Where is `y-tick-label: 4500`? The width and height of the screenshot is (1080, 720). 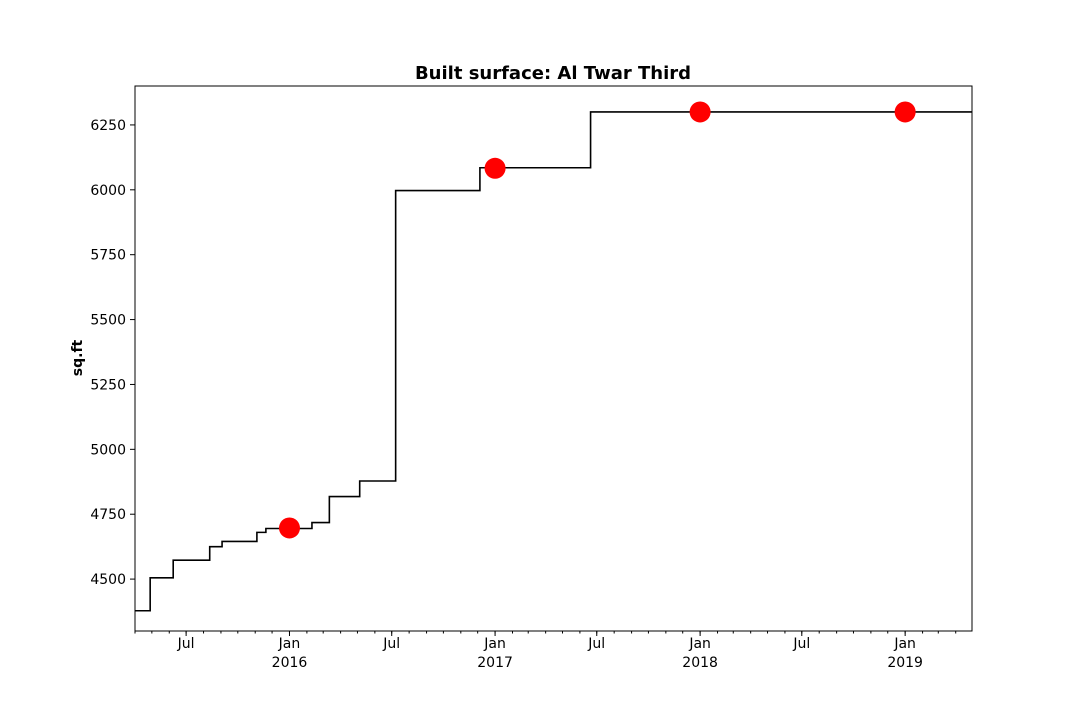
y-tick-label: 4500 is located at coordinates (108, 580).